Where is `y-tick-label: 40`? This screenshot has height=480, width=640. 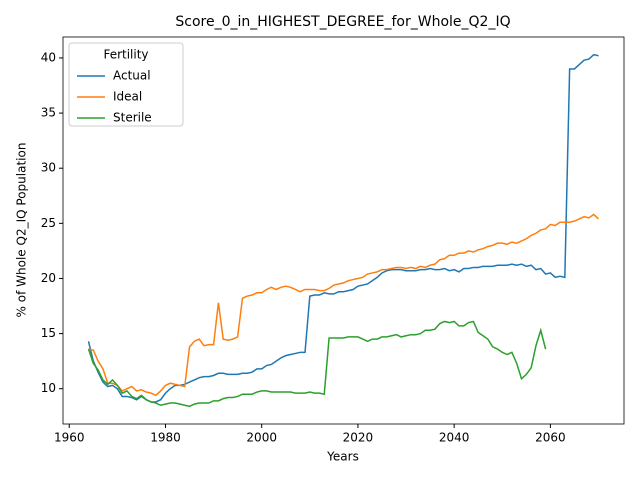 y-tick-label: 40 is located at coordinates (48, 57).